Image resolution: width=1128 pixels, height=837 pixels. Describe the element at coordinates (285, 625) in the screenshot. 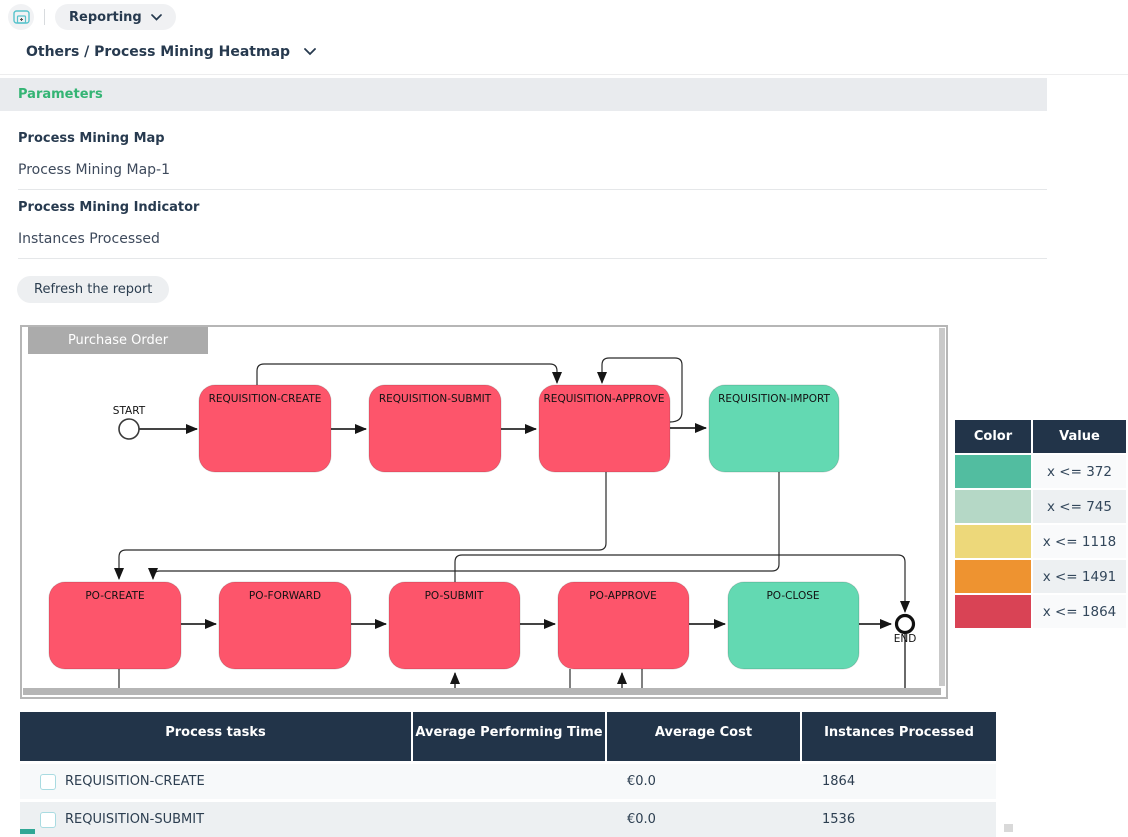

I see `node-po-forward: PO-FORWARD` at that location.